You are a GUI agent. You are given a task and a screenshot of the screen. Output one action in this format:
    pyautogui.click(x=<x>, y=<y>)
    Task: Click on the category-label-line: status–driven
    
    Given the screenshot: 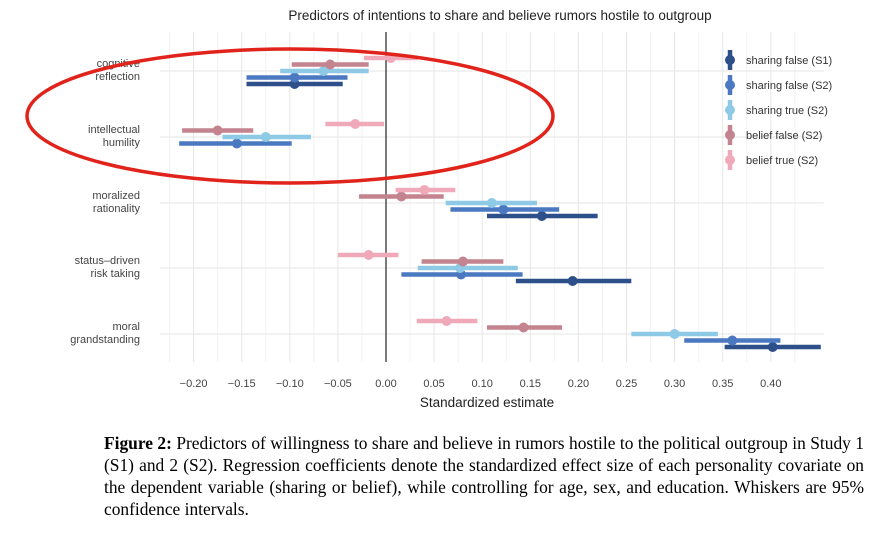 What is the action you would take?
    pyautogui.click(x=107, y=261)
    